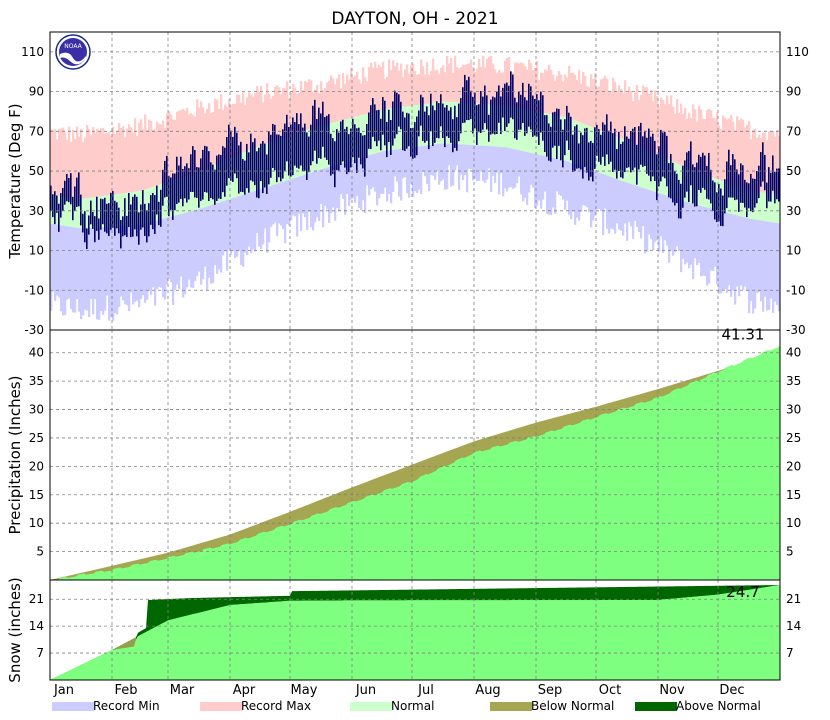 Image resolution: width=830 pixels, height=720 pixels. I want to click on precipitation-tick-right: 25, so click(793, 438).